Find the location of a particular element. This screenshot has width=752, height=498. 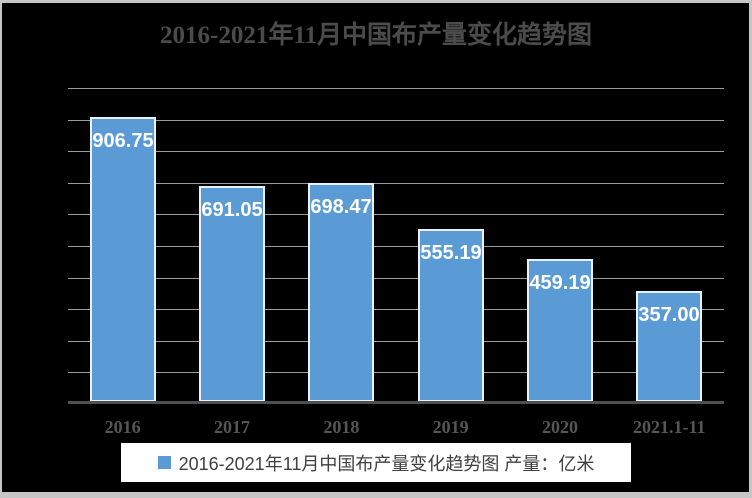

x-axis-label: 2020 is located at coordinates (559, 427).